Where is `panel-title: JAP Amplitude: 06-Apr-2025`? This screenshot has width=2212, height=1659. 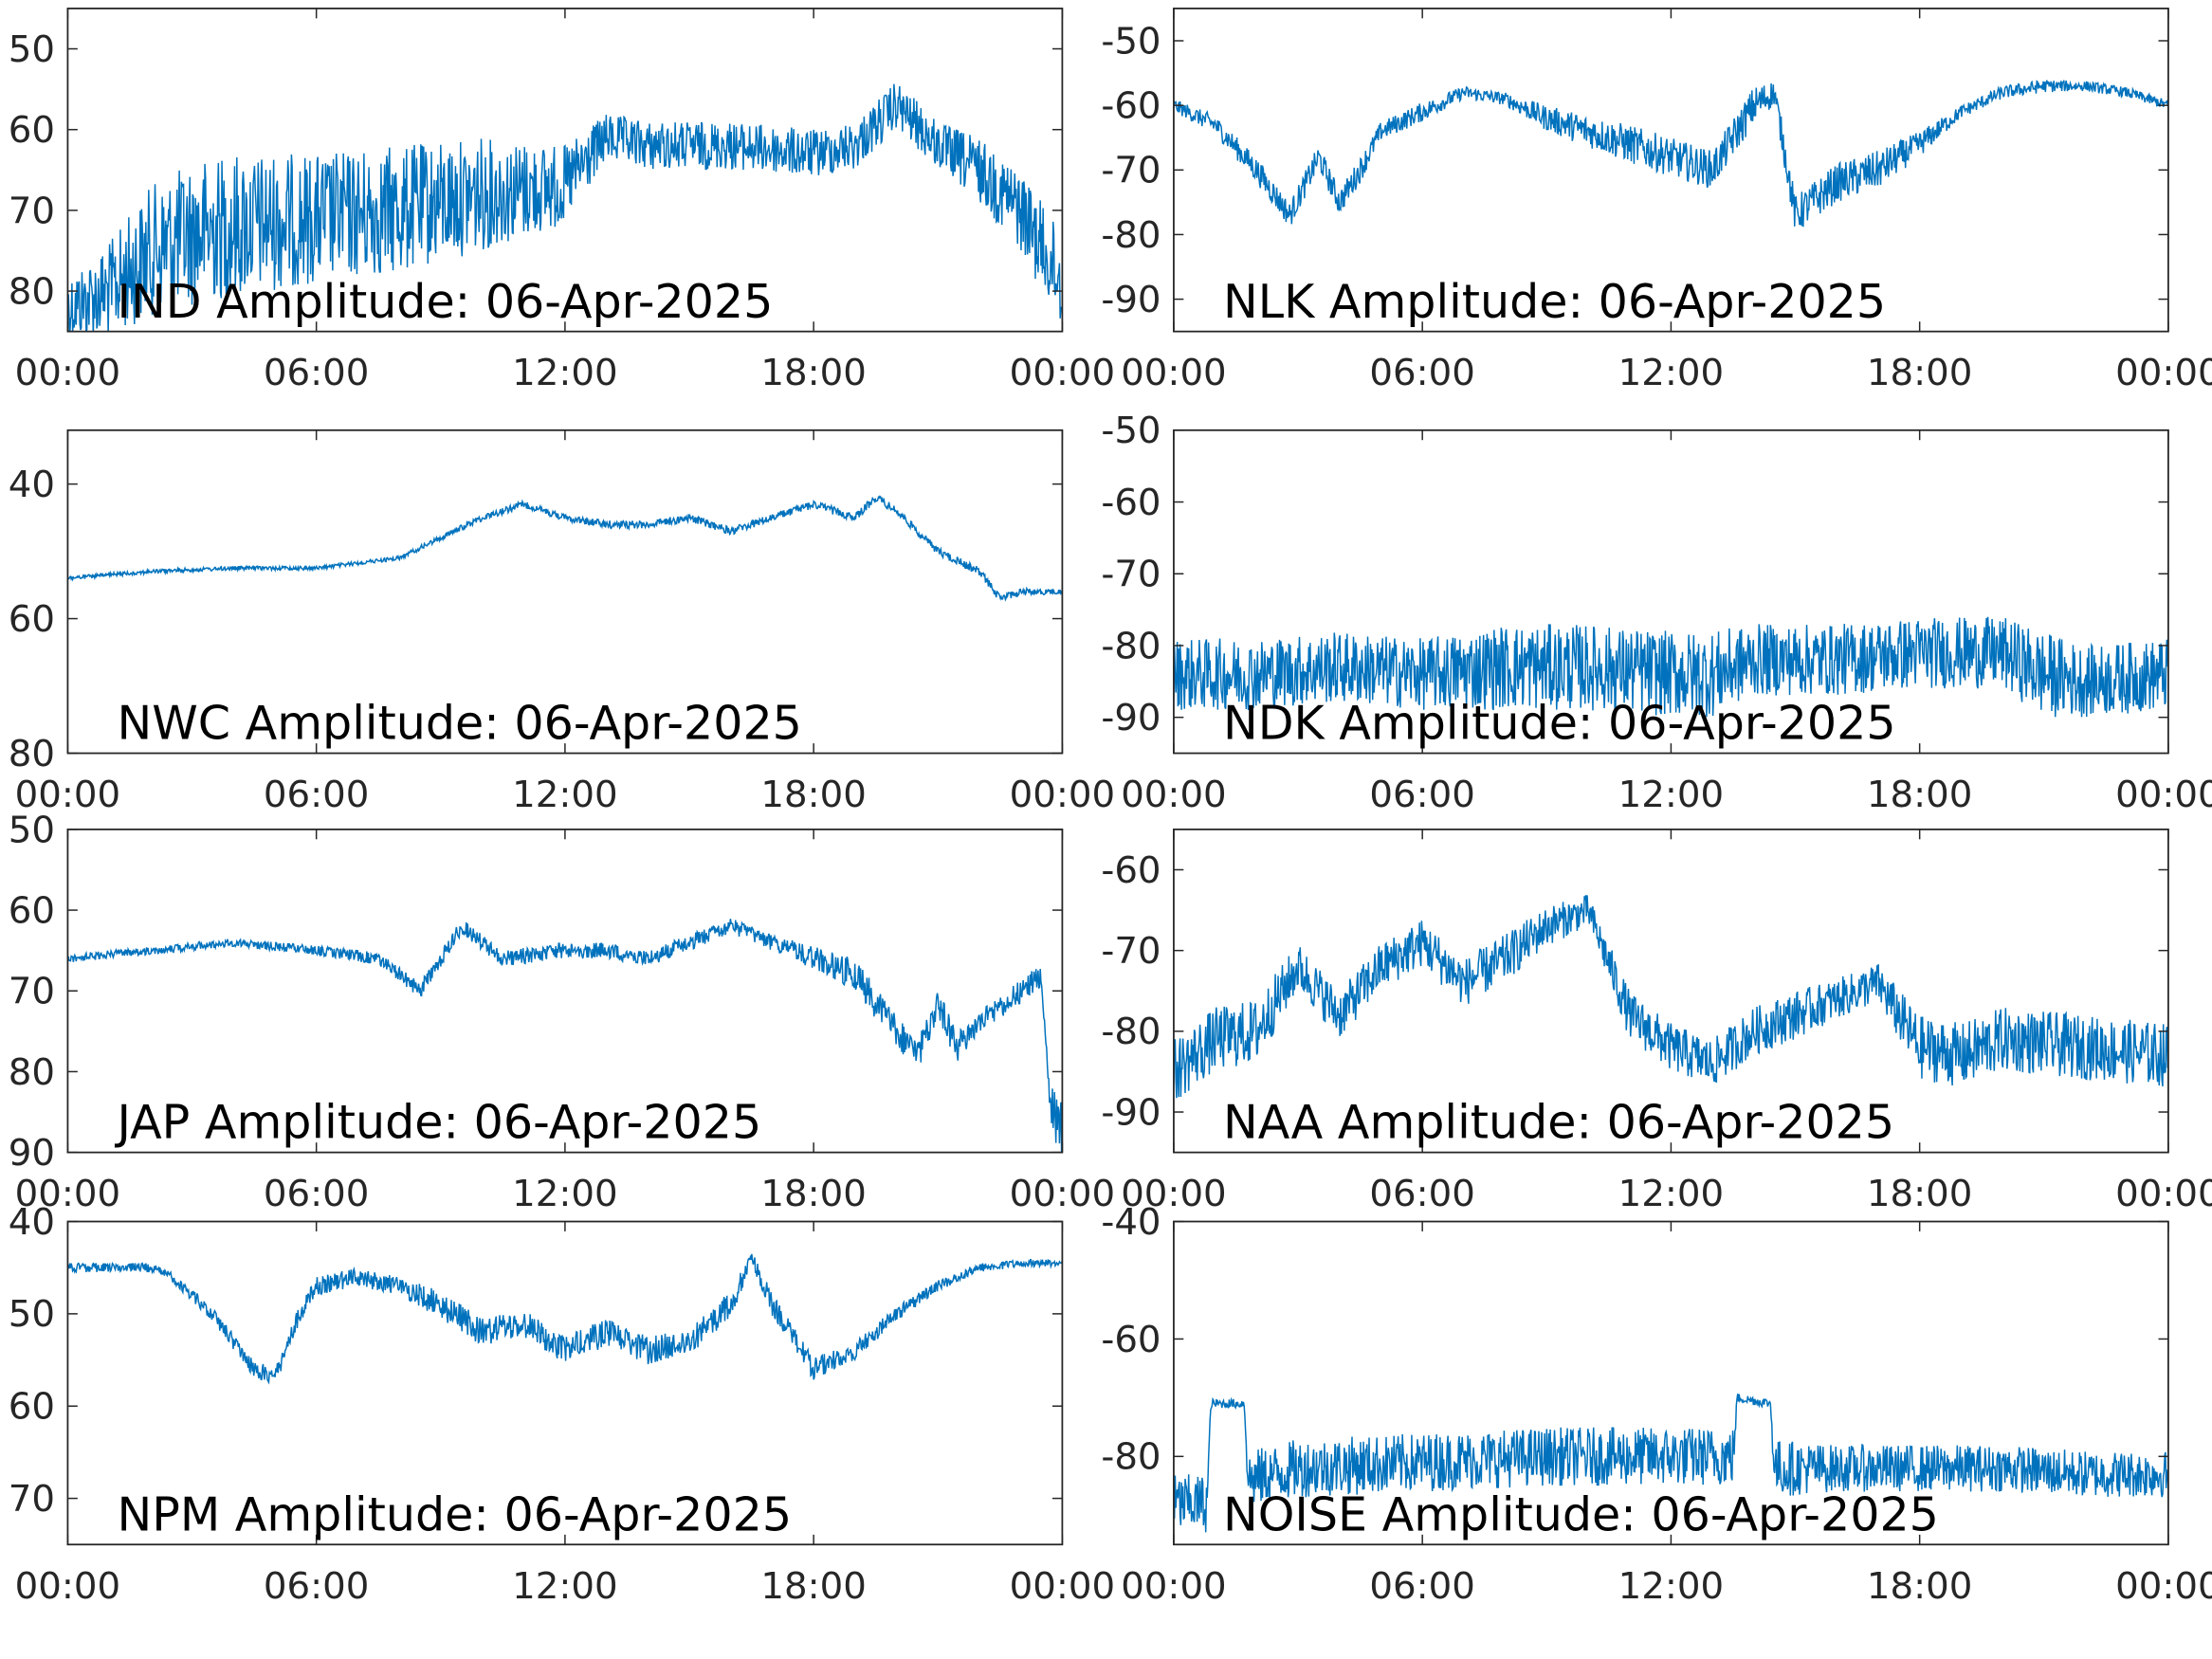
panel-title: JAP Amplitude: 06-Apr-2025 is located at coordinates (437, 1122).